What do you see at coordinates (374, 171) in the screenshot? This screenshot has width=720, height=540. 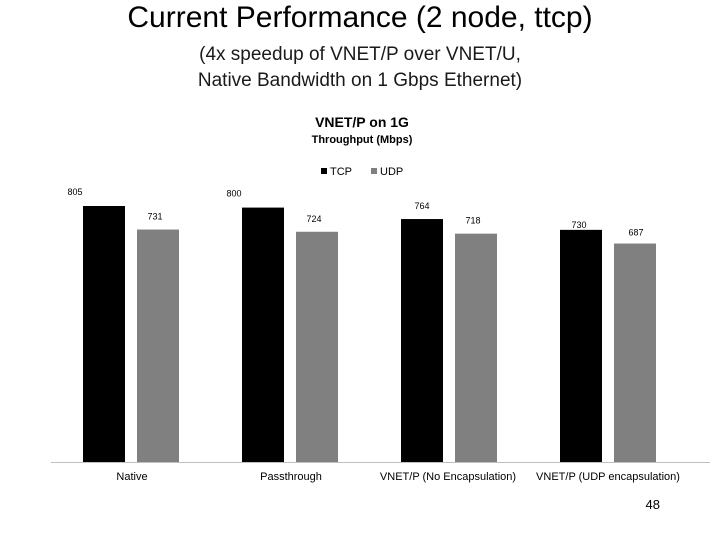 I see `legend-swatch-udp` at bounding box center [374, 171].